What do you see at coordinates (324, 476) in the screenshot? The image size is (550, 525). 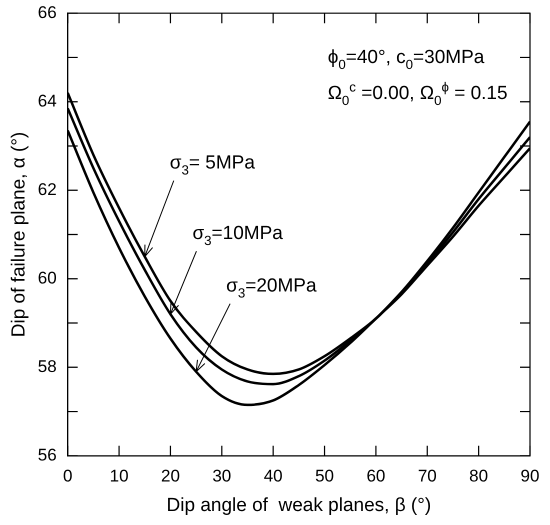 I see `x-tick-label: 50` at bounding box center [324, 476].